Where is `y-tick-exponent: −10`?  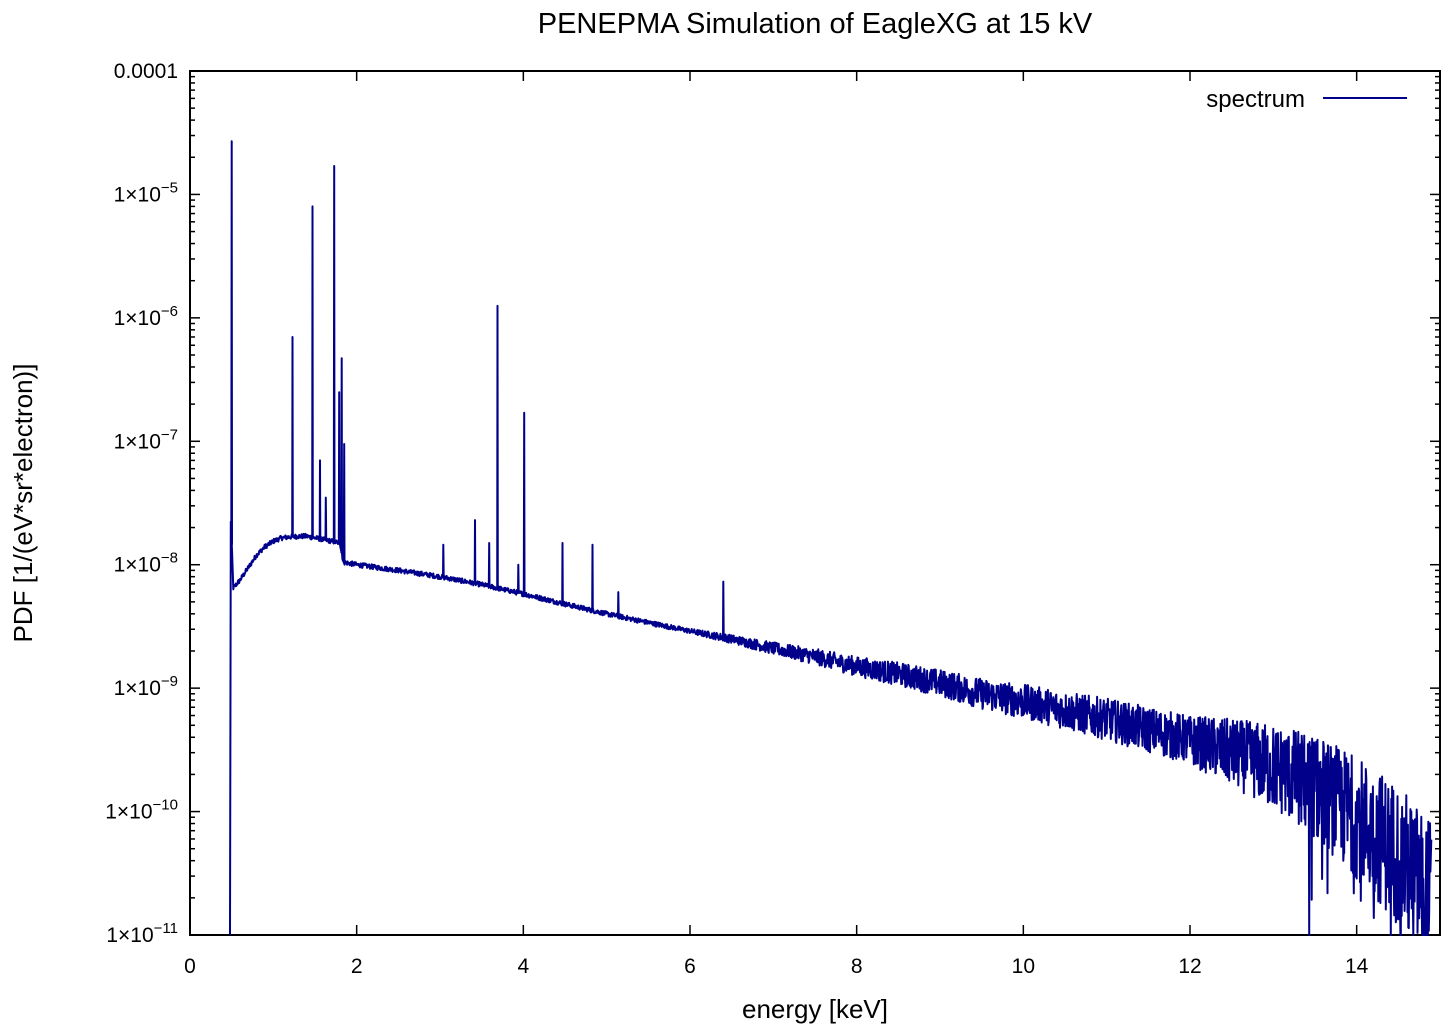
y-tick-exponent: −10 is located at coordinates (165, 805).